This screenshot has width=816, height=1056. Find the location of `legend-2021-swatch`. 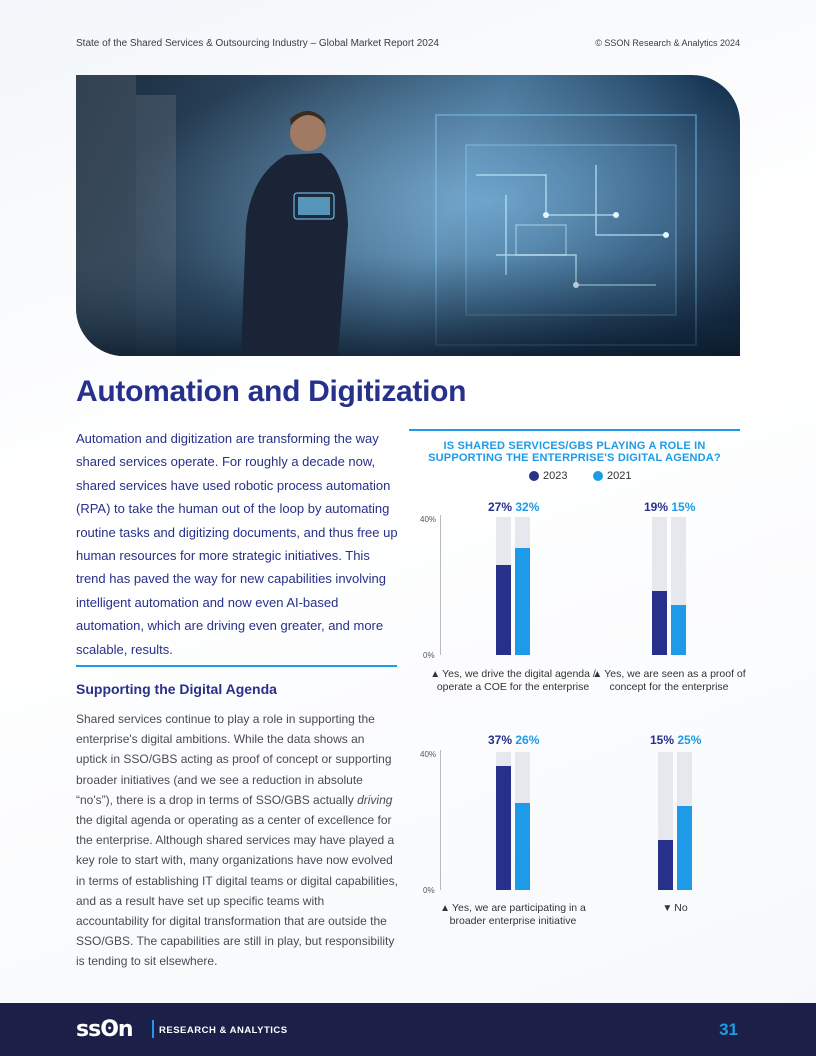

legend-2021-swatch is located at coordinates (598, 476).